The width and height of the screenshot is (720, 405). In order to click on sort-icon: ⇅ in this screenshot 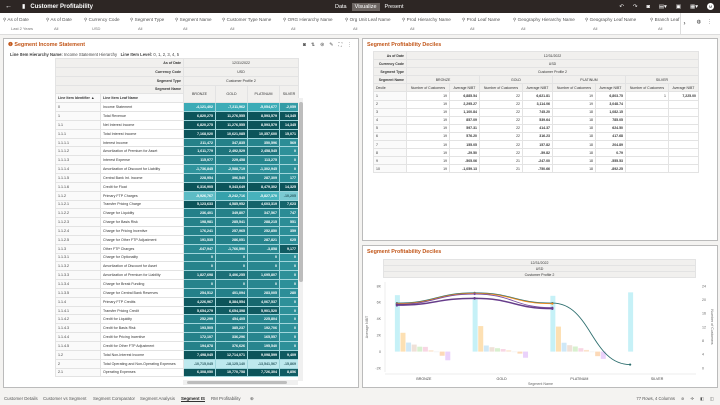, I will do `click(313, 45)`.